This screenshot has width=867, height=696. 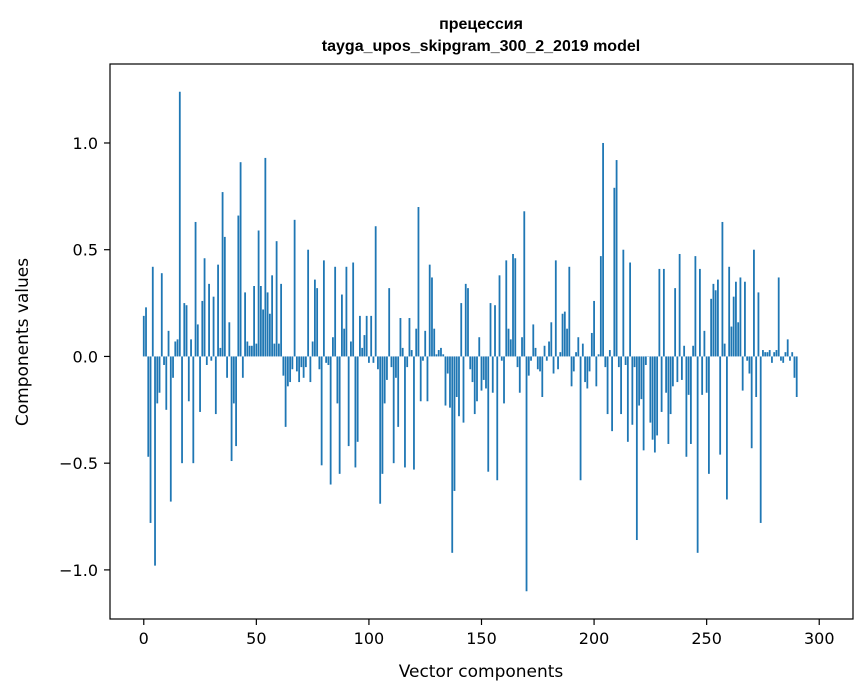 What do you see at coordinates (487, 633) in the screenshot?
I see `x-axis: 0 50 100 150 200 250 300` at bounding box center [487, 633].